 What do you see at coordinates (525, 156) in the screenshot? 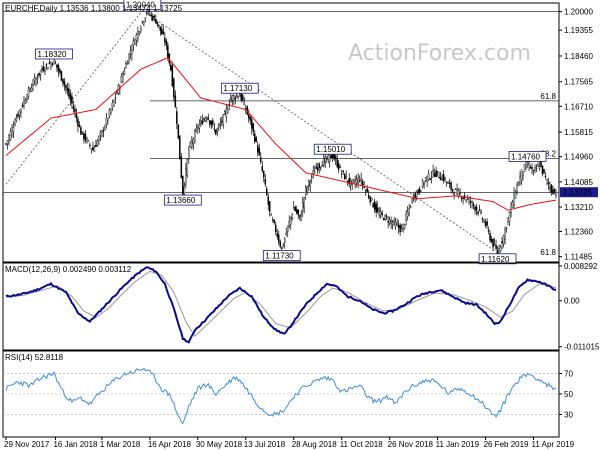
I see `price-label-text: 1.14760` at bounding box center [525, 156].